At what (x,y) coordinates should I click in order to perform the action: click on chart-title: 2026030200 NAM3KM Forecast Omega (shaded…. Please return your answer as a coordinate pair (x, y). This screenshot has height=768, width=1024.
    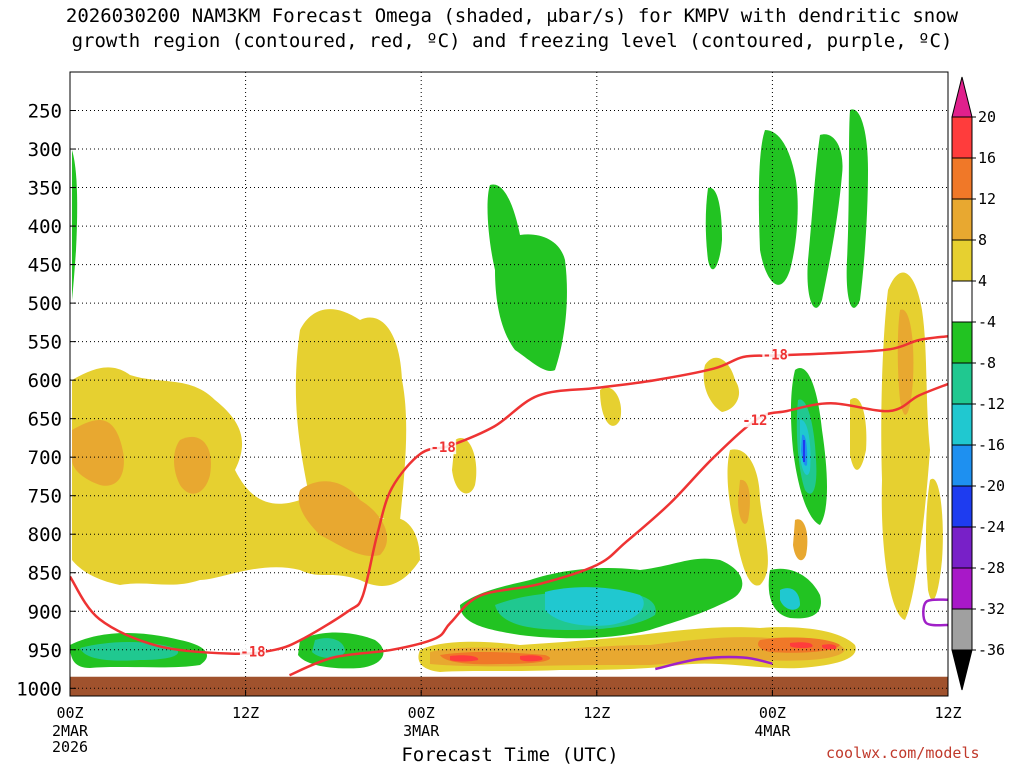
    Looking at the image, I should click on (512, 29).